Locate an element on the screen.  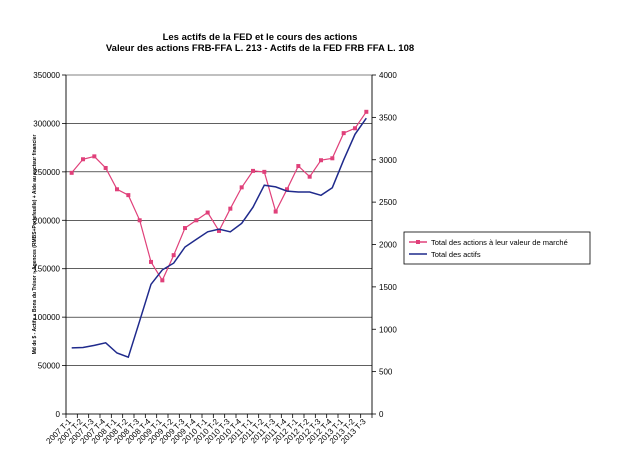
y-left-tick-label: 250000 is located at coordinates (46, 172).